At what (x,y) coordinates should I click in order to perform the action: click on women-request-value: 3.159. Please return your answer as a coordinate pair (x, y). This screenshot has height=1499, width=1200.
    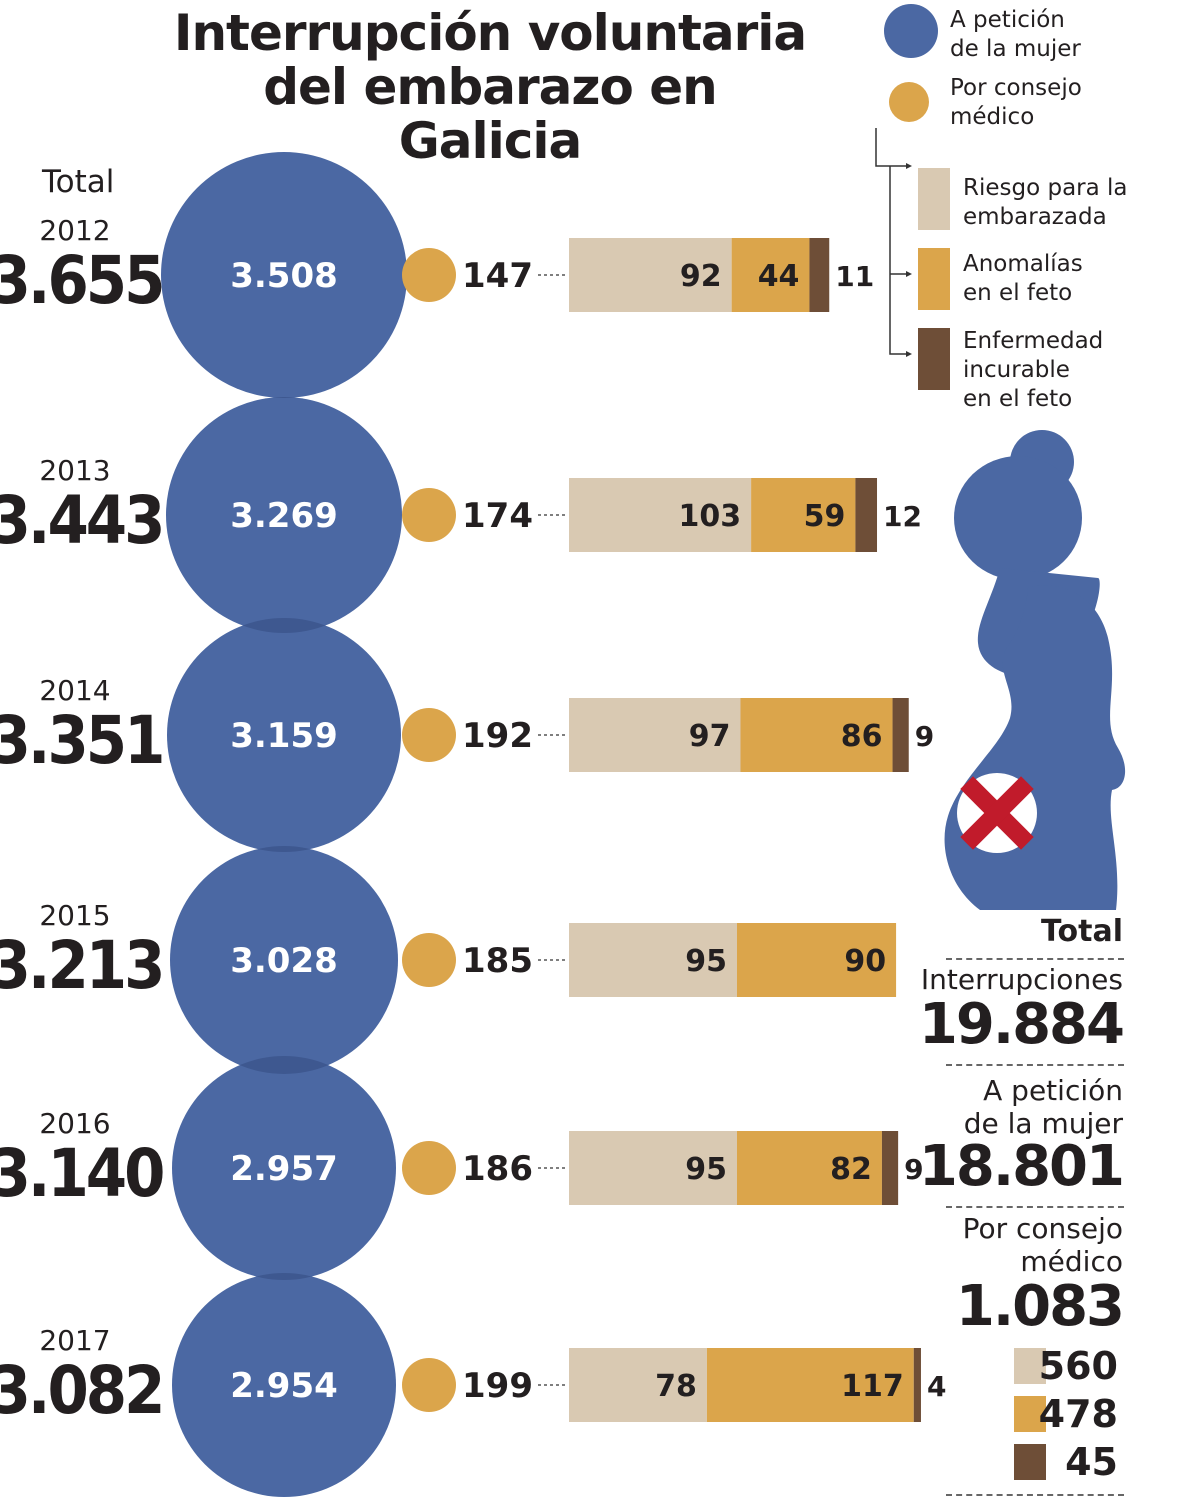
    Looking at the image, I should click on (284, 736).